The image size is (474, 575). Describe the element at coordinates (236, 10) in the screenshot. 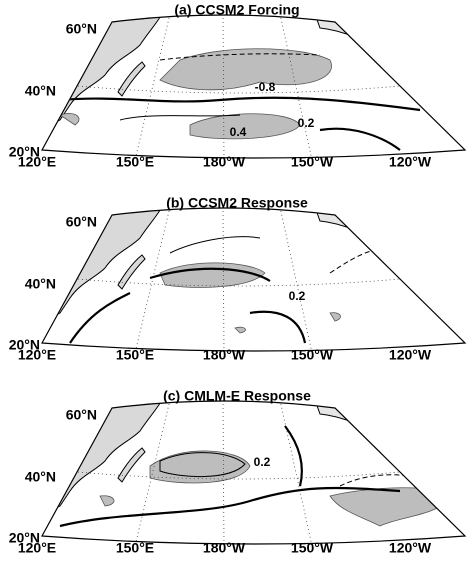

I see `panel-title: (a) CCSM2 Forcing` at that location.